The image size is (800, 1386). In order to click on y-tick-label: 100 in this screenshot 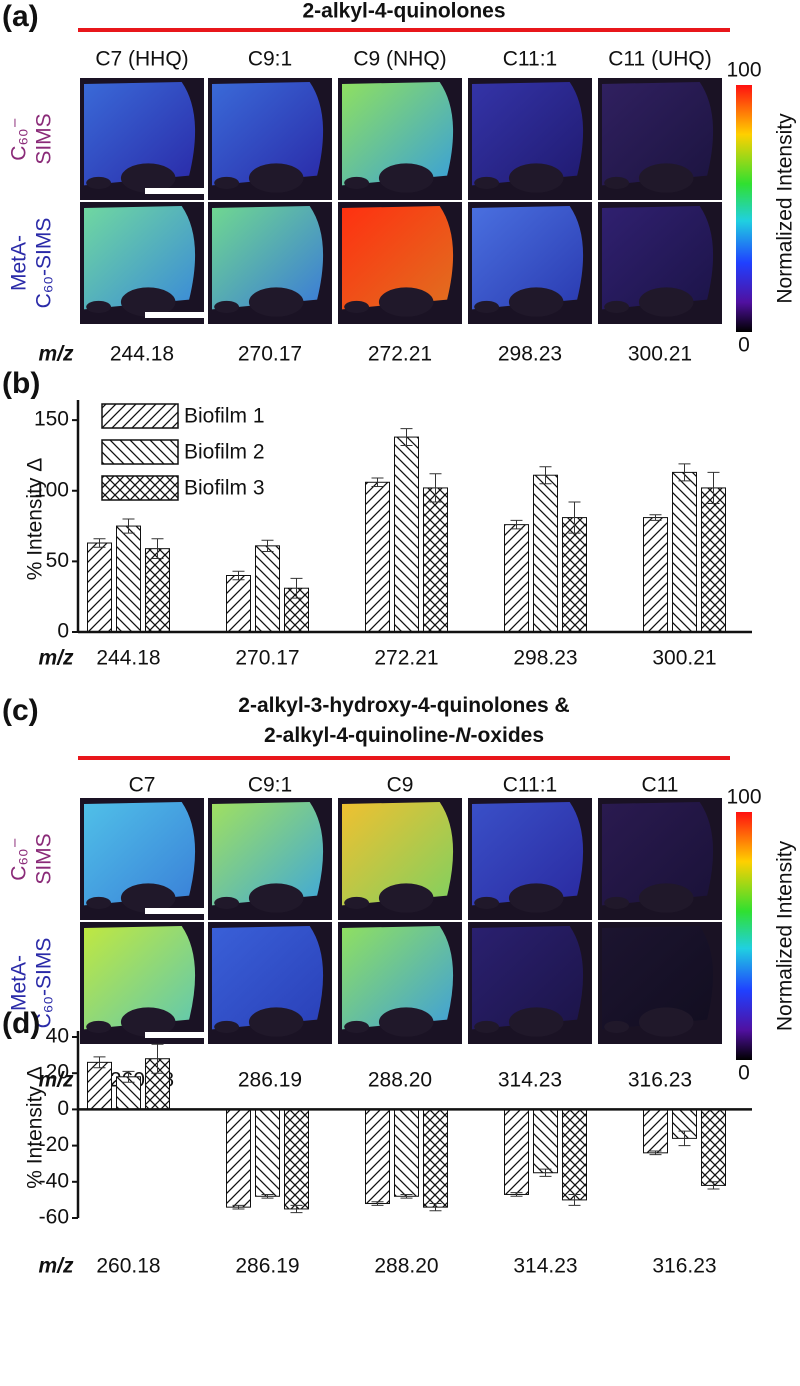, I will do `click(51, 489)`.